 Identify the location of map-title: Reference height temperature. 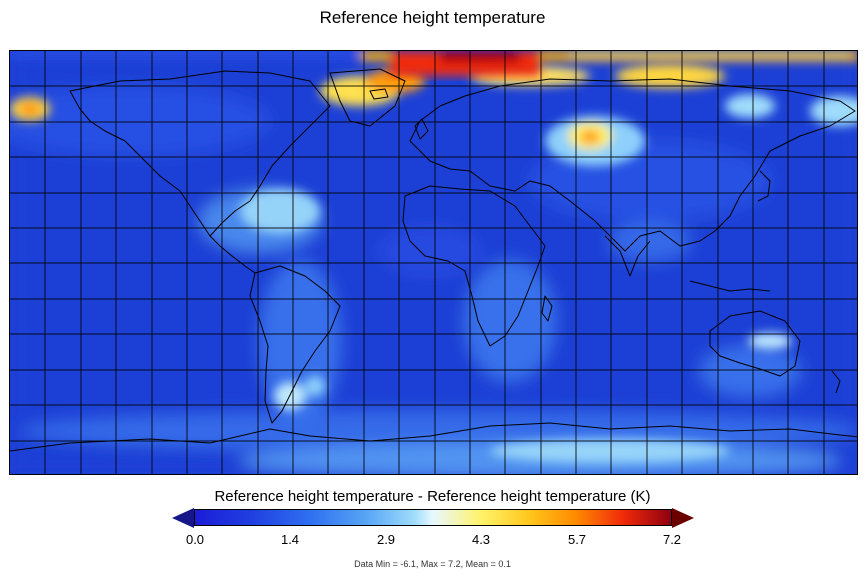
(432, 17).